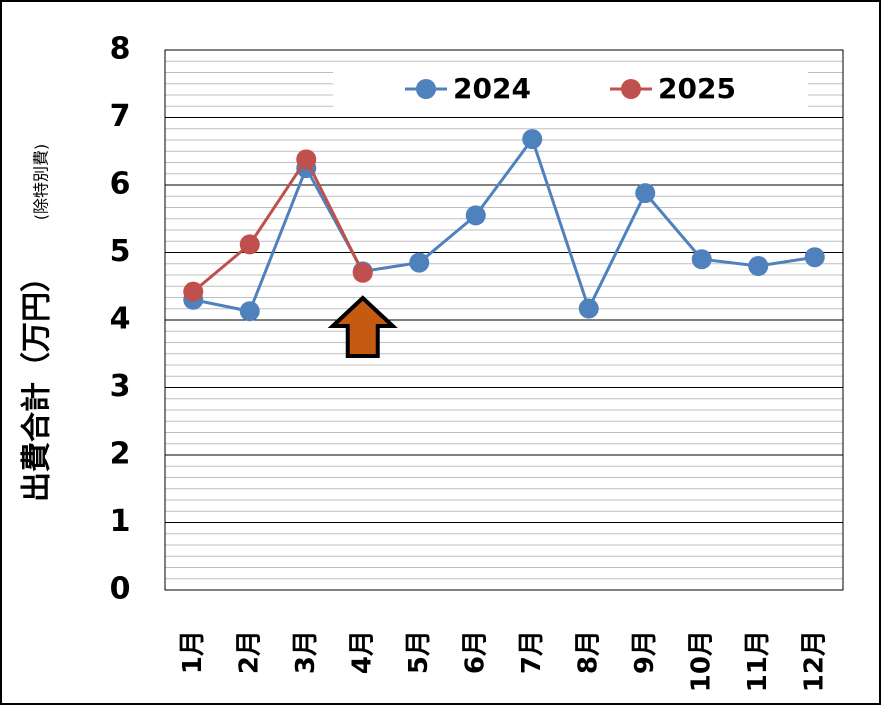  I want to click on x-tick-label: 9月, so click(645, 652).